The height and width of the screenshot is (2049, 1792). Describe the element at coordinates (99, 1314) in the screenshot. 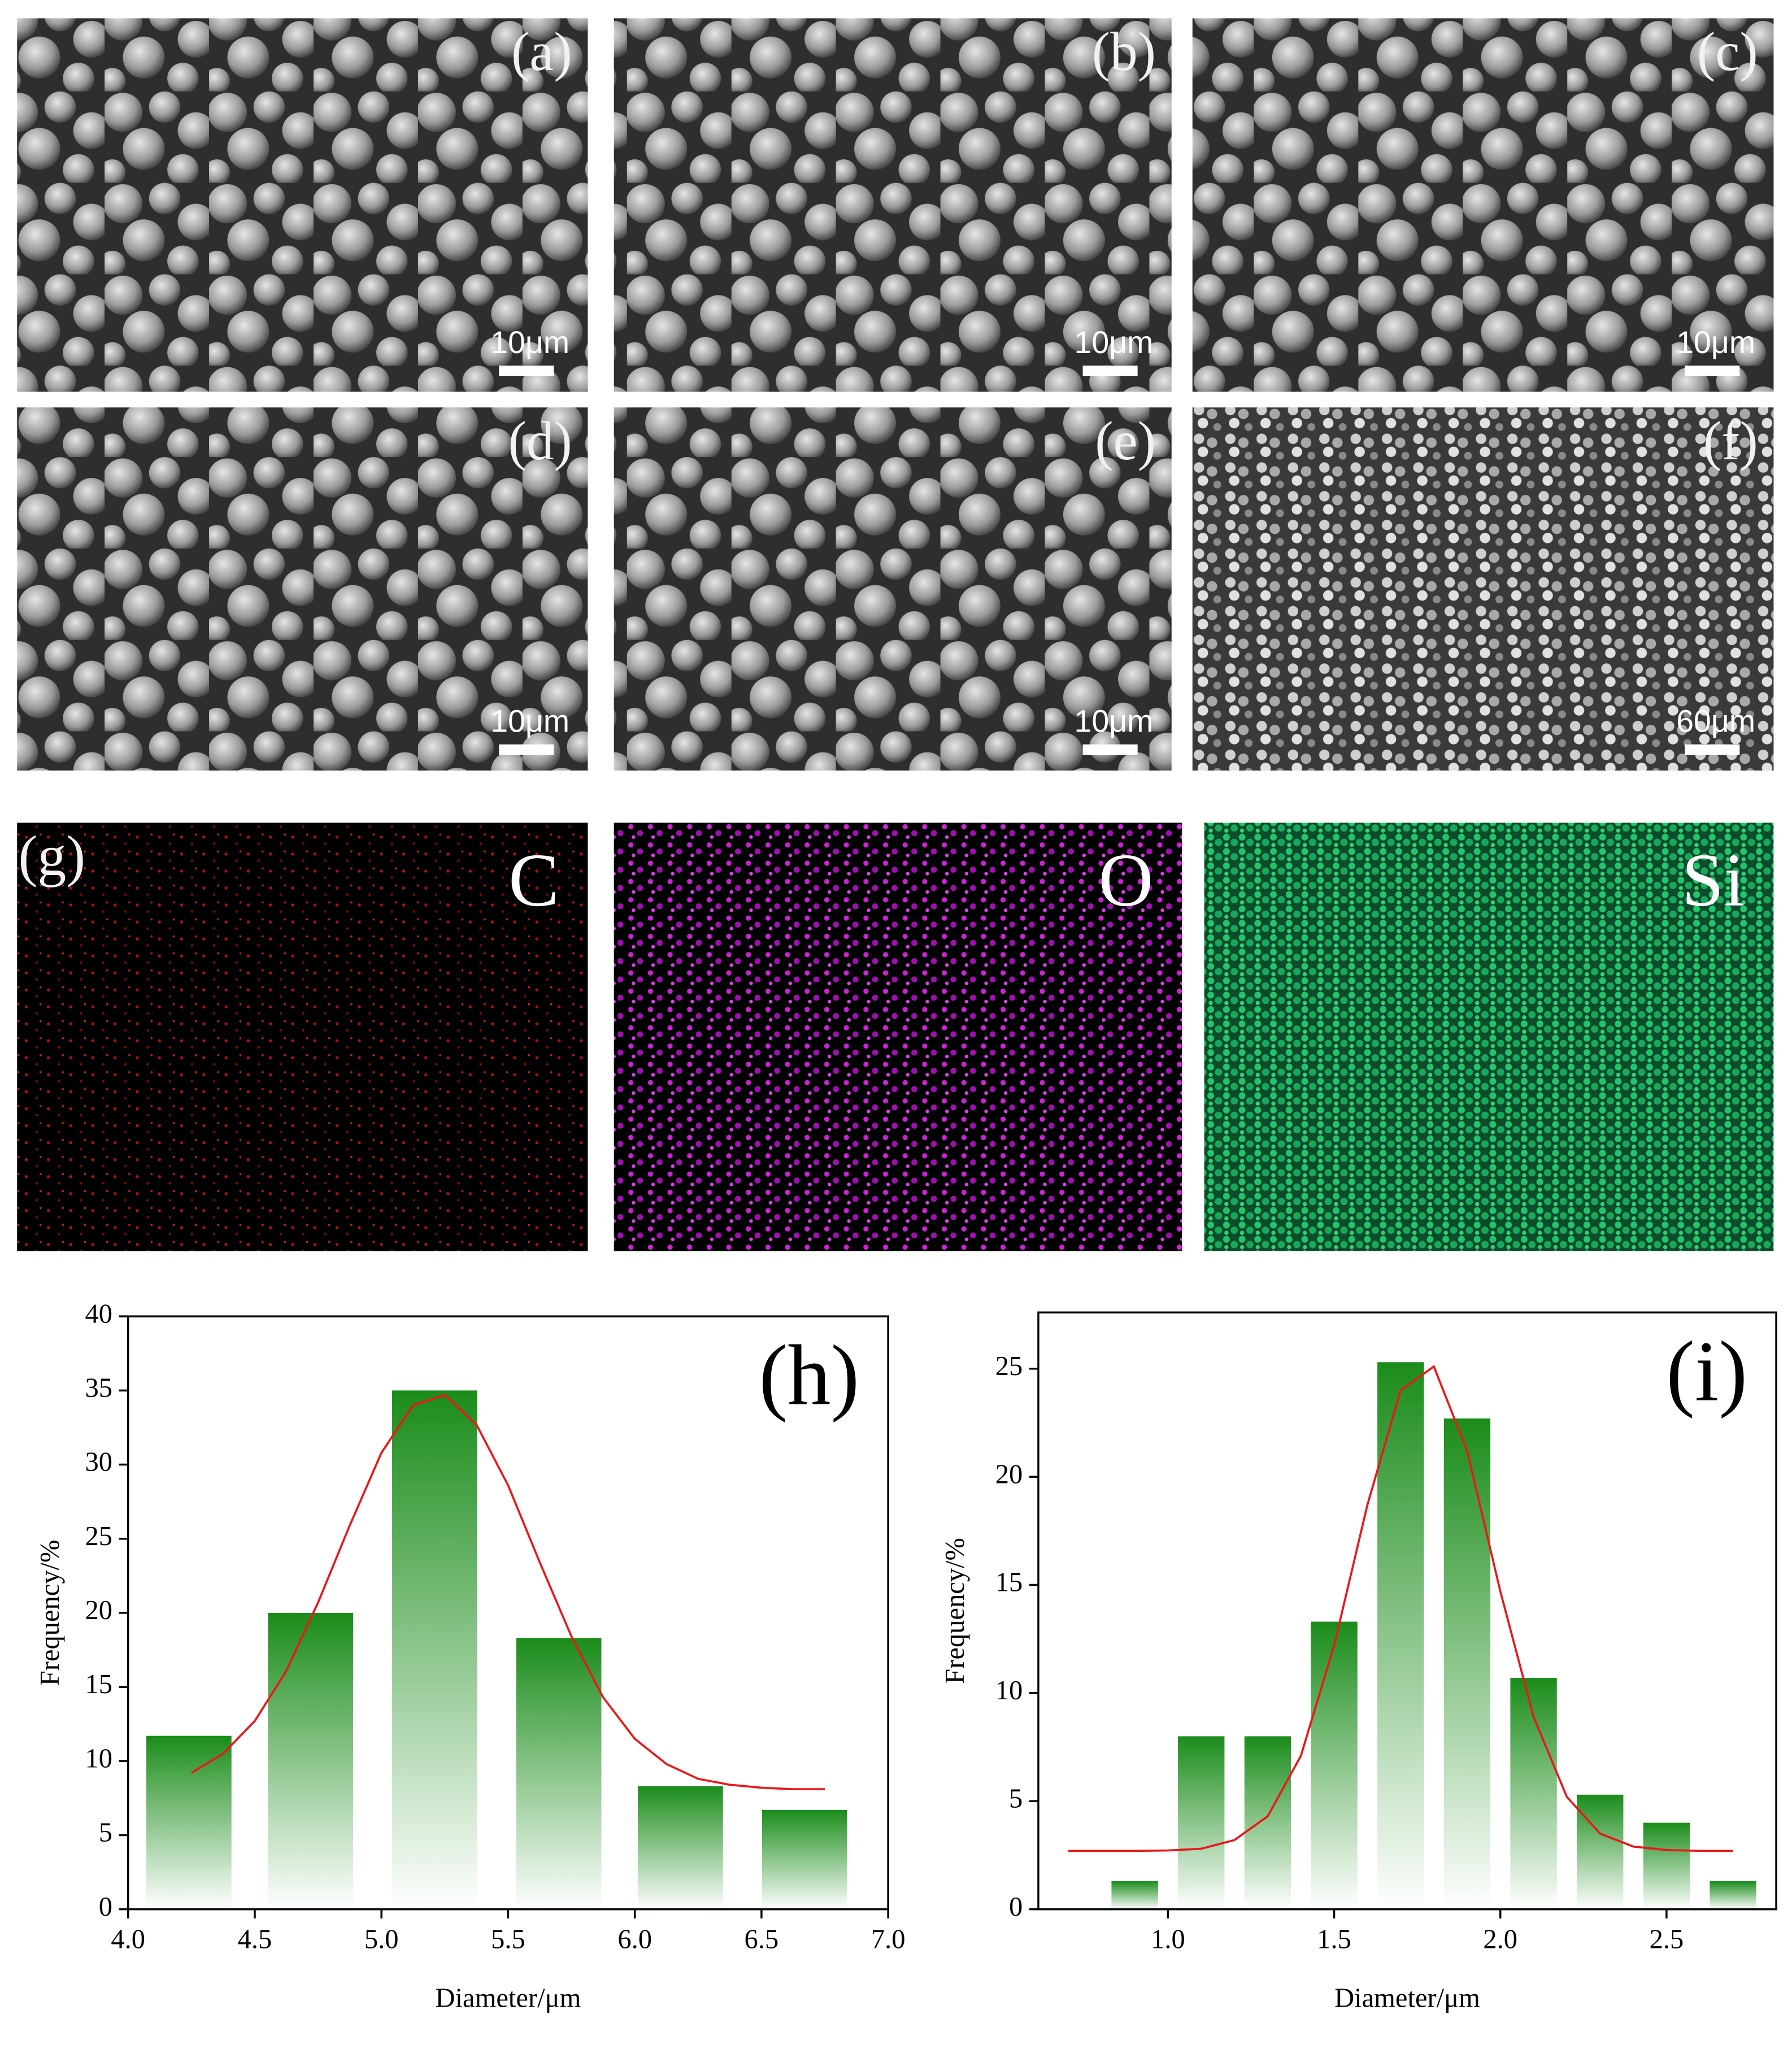

I see `y-tick-label: 40` at that location.